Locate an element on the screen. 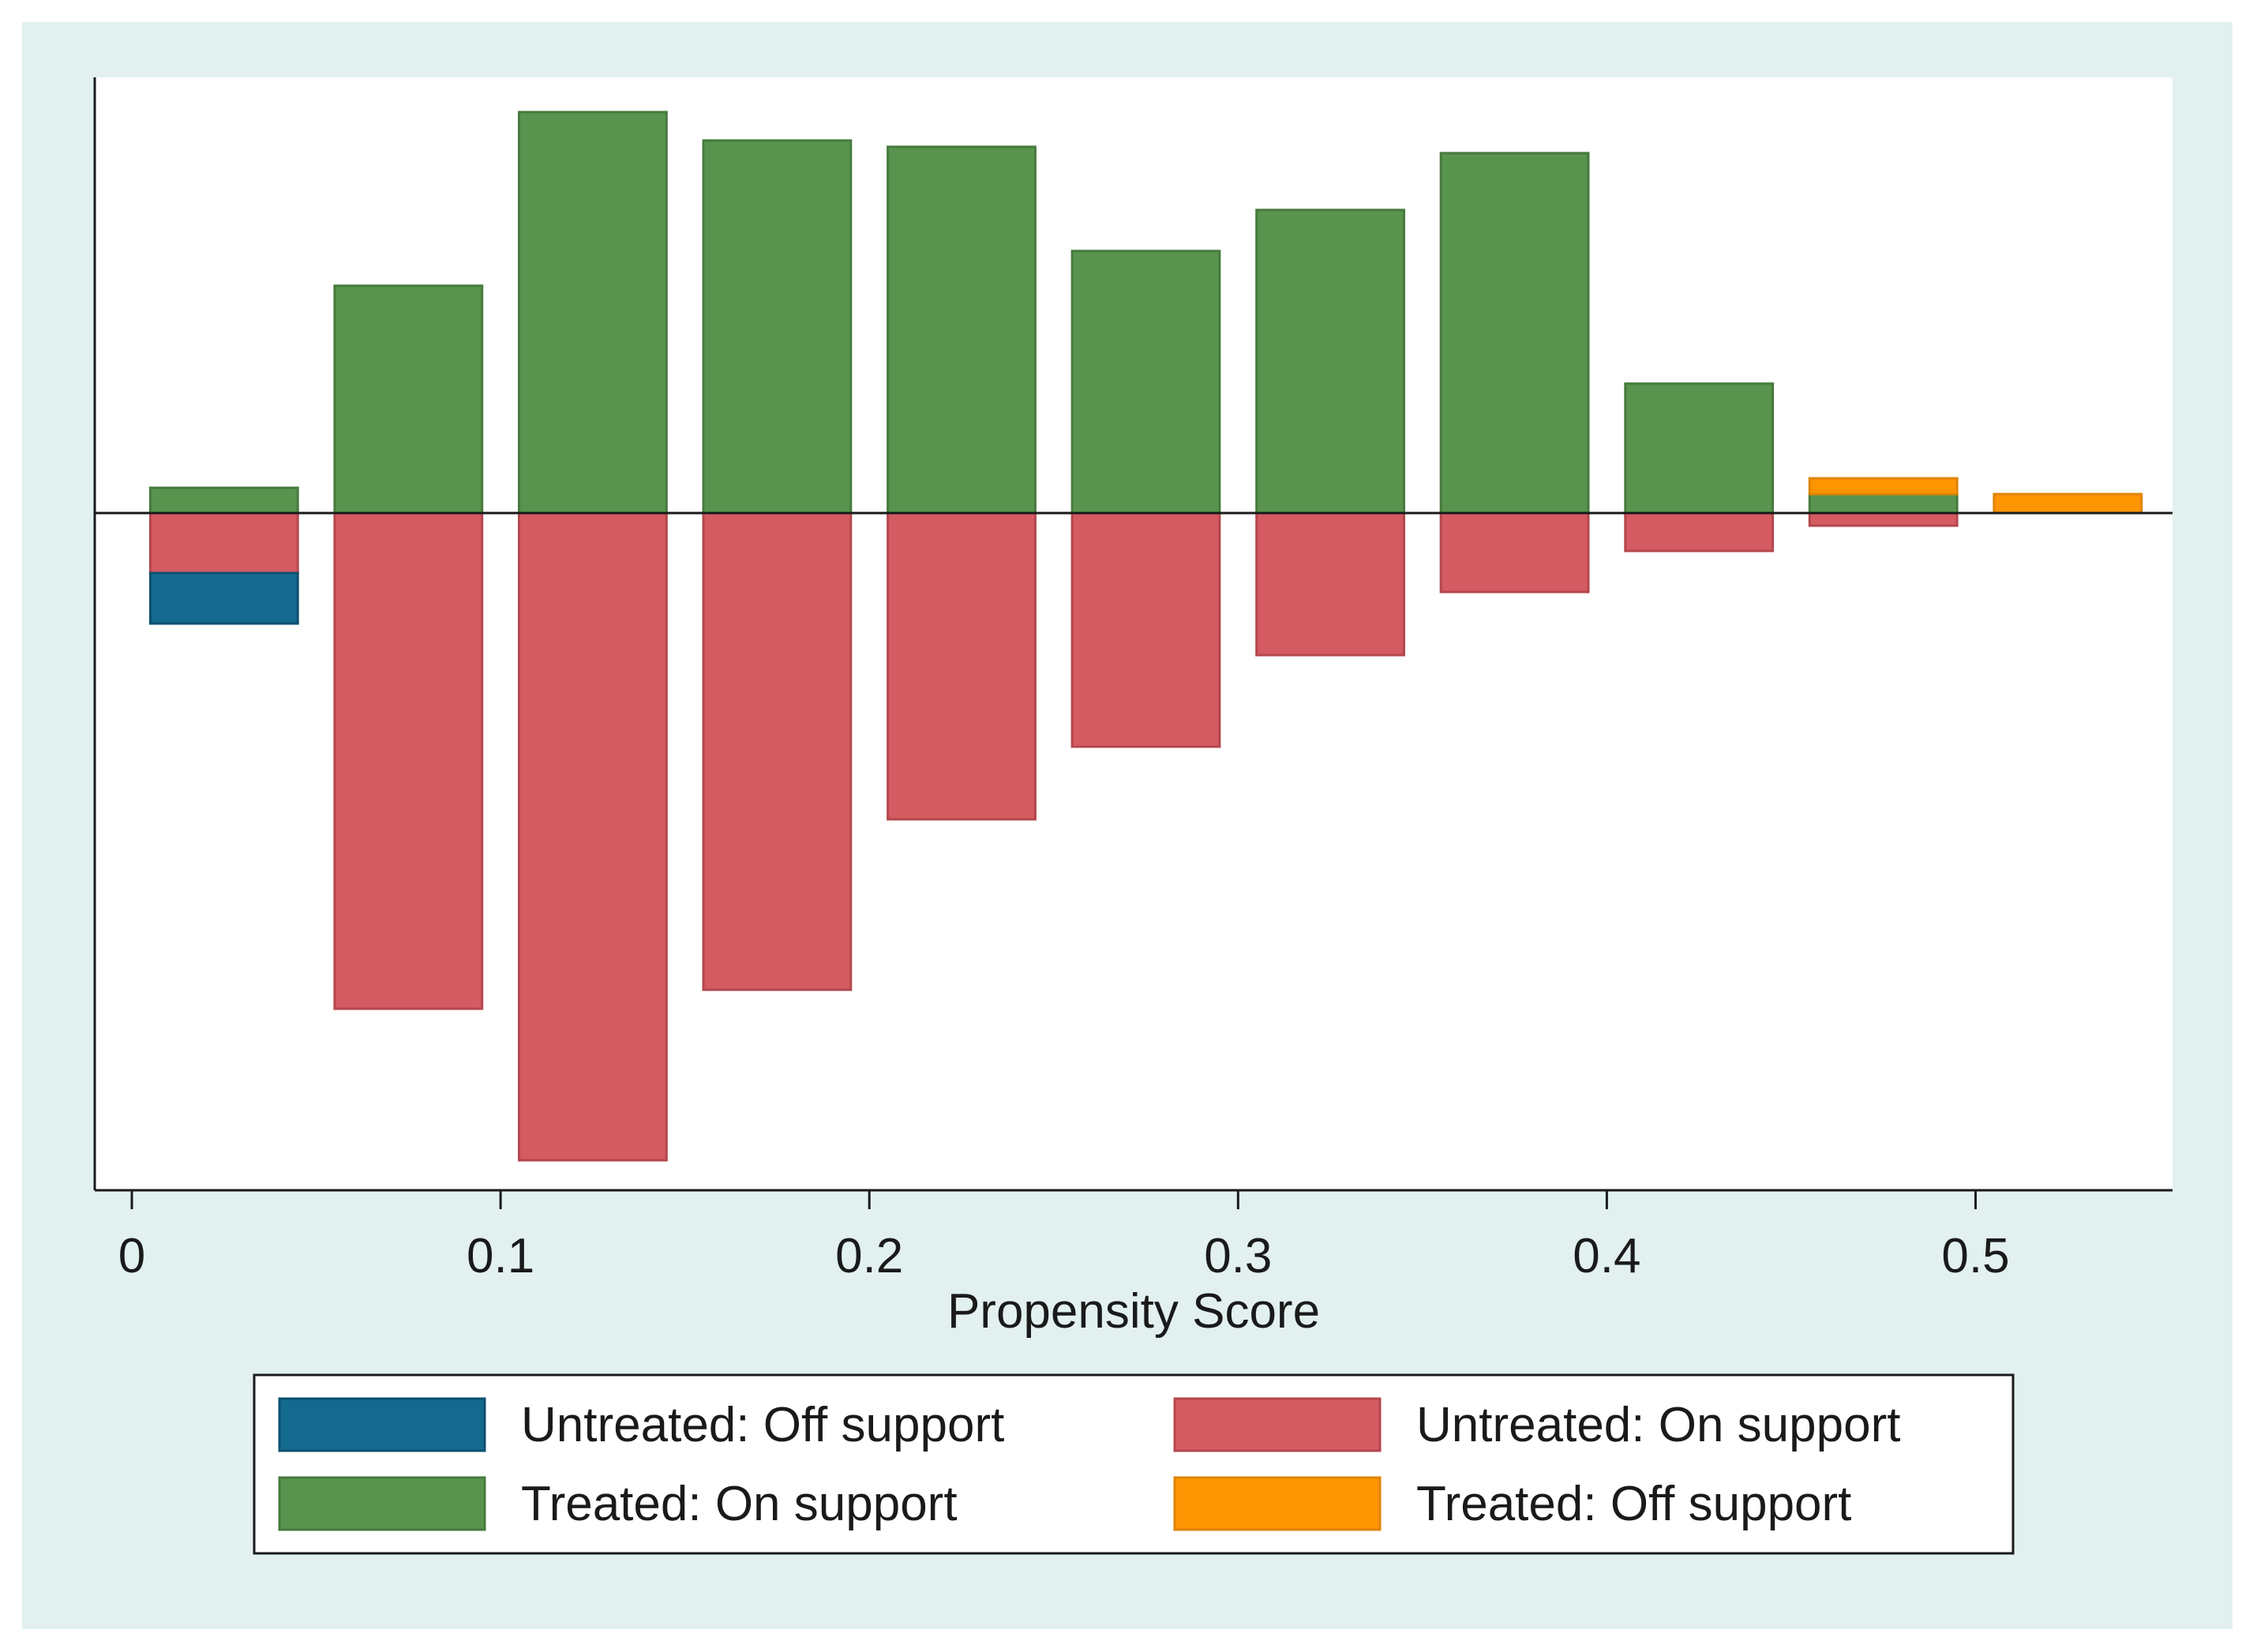 This screenshot has height=1652, width=2242. legend-box is located at coordinates (1134, 1464).